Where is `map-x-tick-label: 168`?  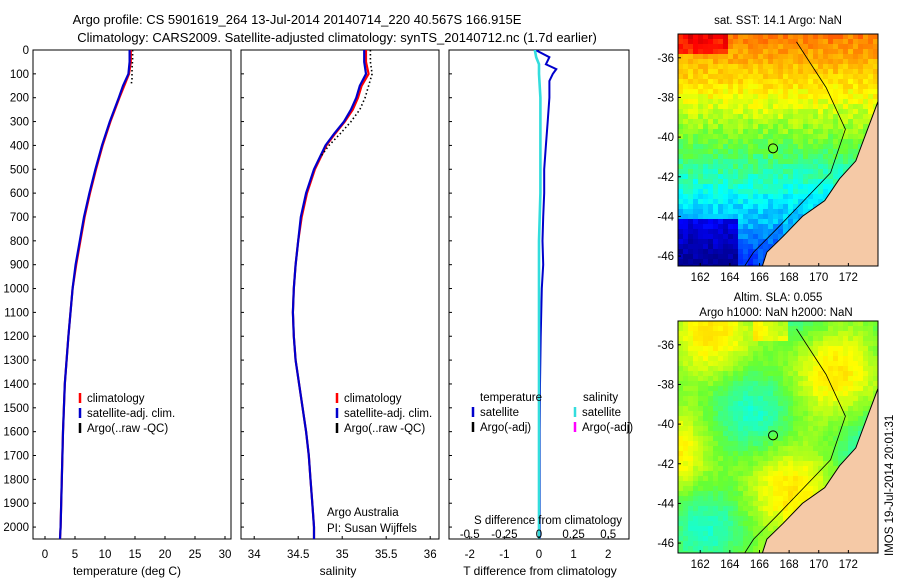
map-x-tick-label: 168 is located at coordinates (789, 278).